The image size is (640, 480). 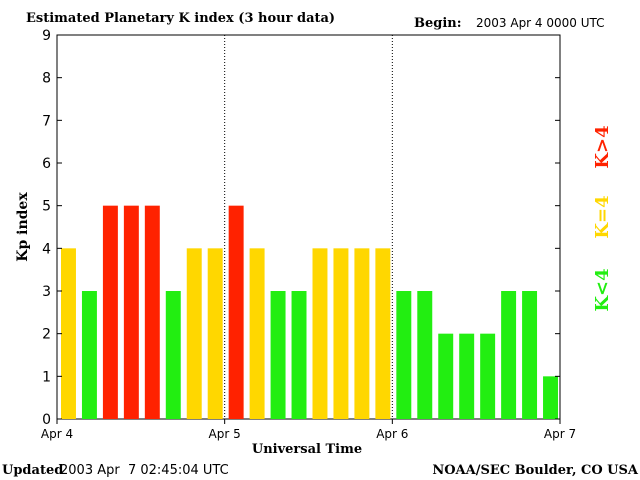 What do you see at coordinates (602, 289) in the screenshot?
I see `legend-low: K<4` at bounding box center [602, 289].